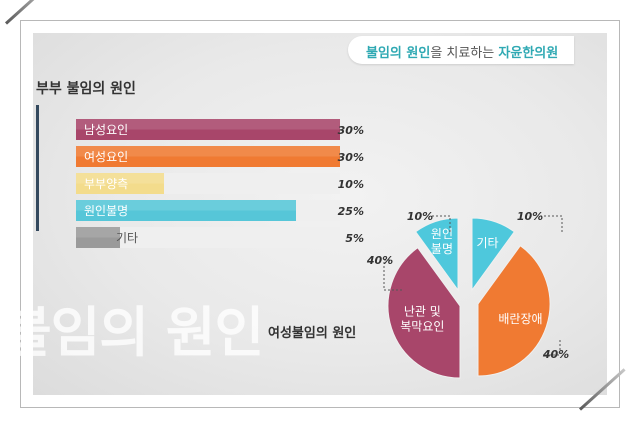 This screenshot has height=428, width=640. I want to click on header-text: 불임의 원인을 치료하는 자윤한의원, so click(462, 51).